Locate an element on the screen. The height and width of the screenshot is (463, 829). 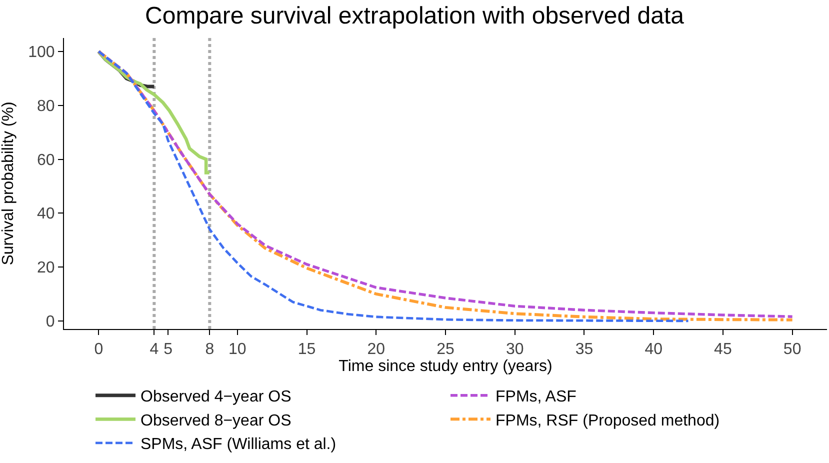
legend-label: Observed 8−year OS is located at coordinates (216, 421).